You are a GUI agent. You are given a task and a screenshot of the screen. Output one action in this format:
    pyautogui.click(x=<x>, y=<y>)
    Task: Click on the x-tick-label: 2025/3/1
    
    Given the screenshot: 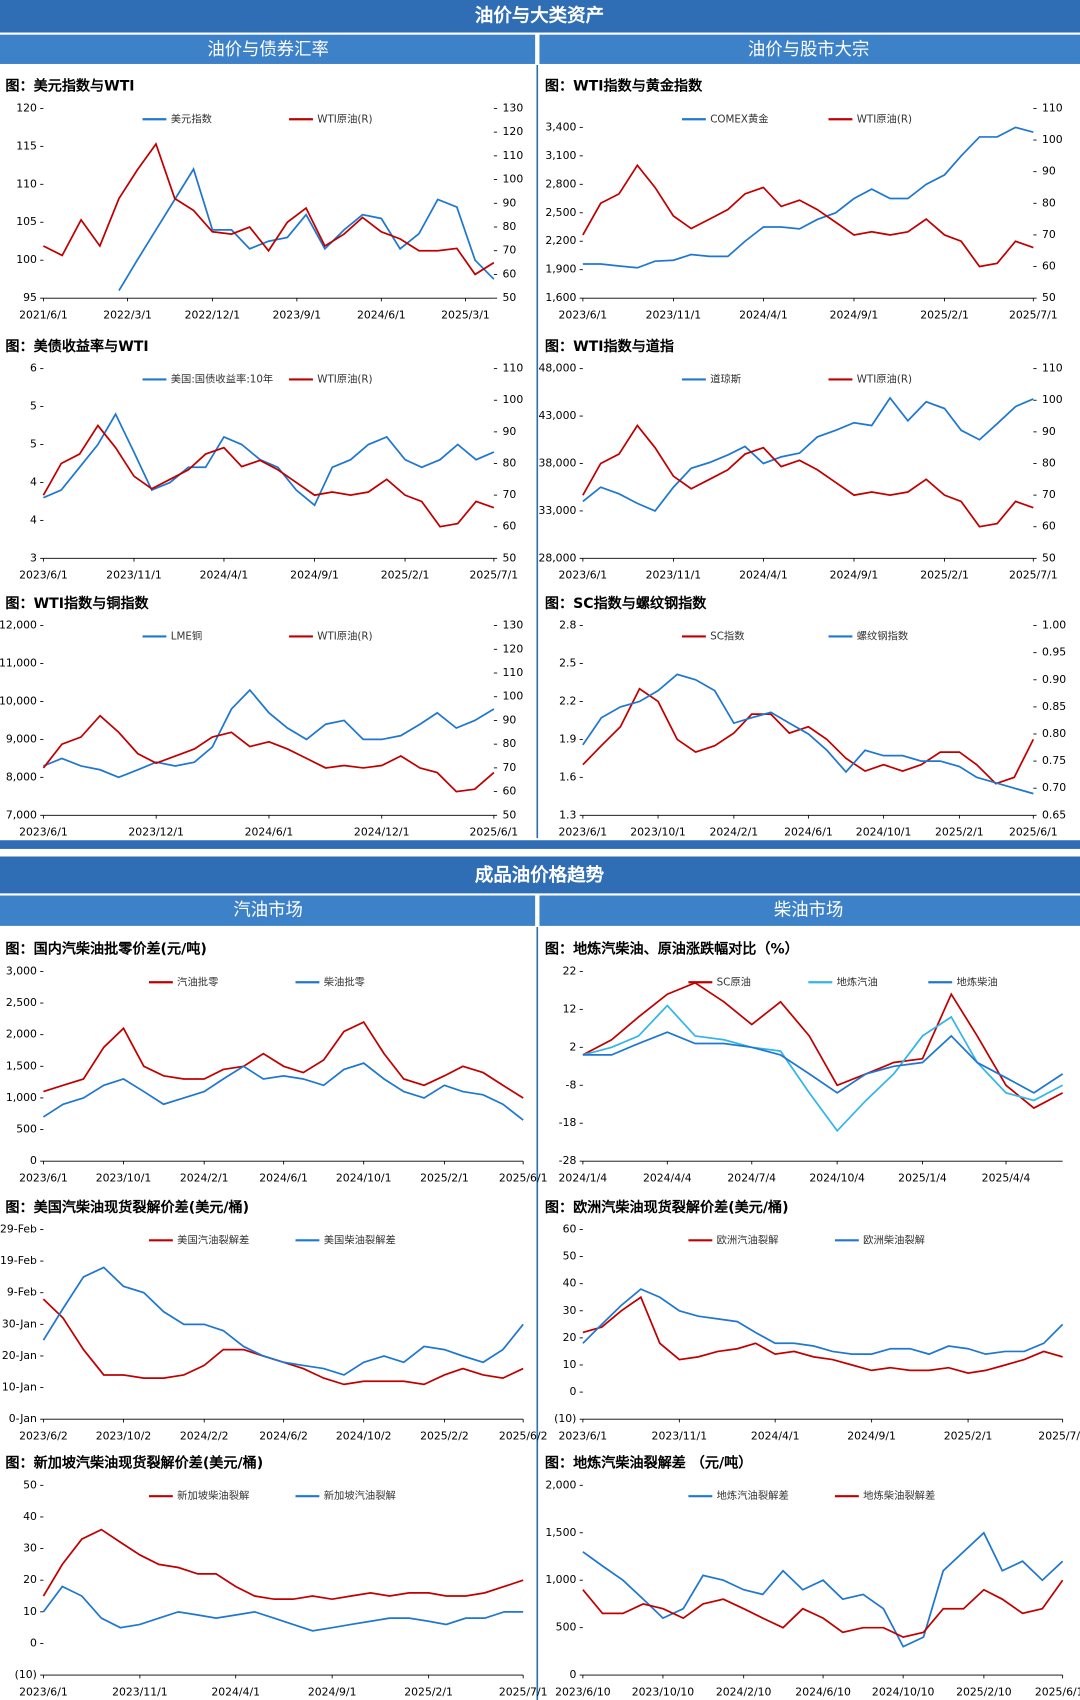 What is the action you would take?
    pyautogui.click(x=465, y=315)
    